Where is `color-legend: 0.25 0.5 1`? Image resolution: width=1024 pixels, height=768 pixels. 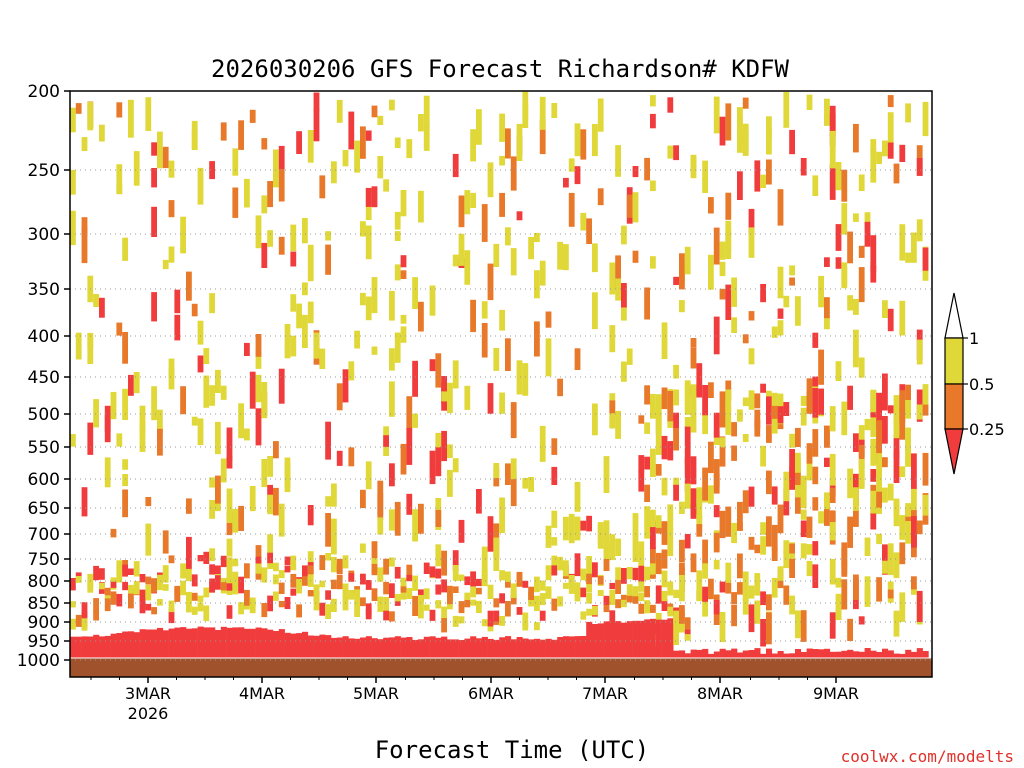
color-legend: 0.25 0.5 1 is located at coordinates (974, 383).